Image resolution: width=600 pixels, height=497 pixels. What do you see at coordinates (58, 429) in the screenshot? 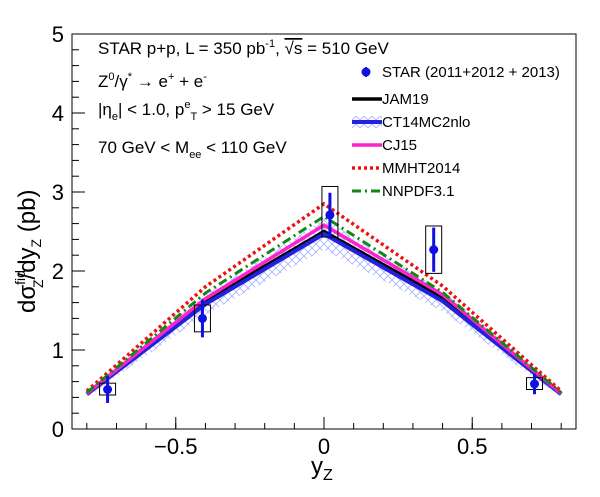
I see `y-tick-label: 0` at bounding box center [58, 429].